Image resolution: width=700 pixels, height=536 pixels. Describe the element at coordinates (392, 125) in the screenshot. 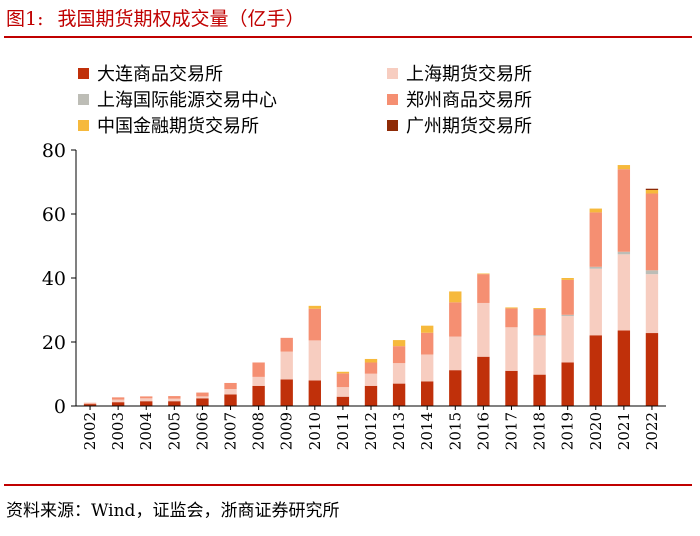

I see `legend-swatch-gfex` at that location.